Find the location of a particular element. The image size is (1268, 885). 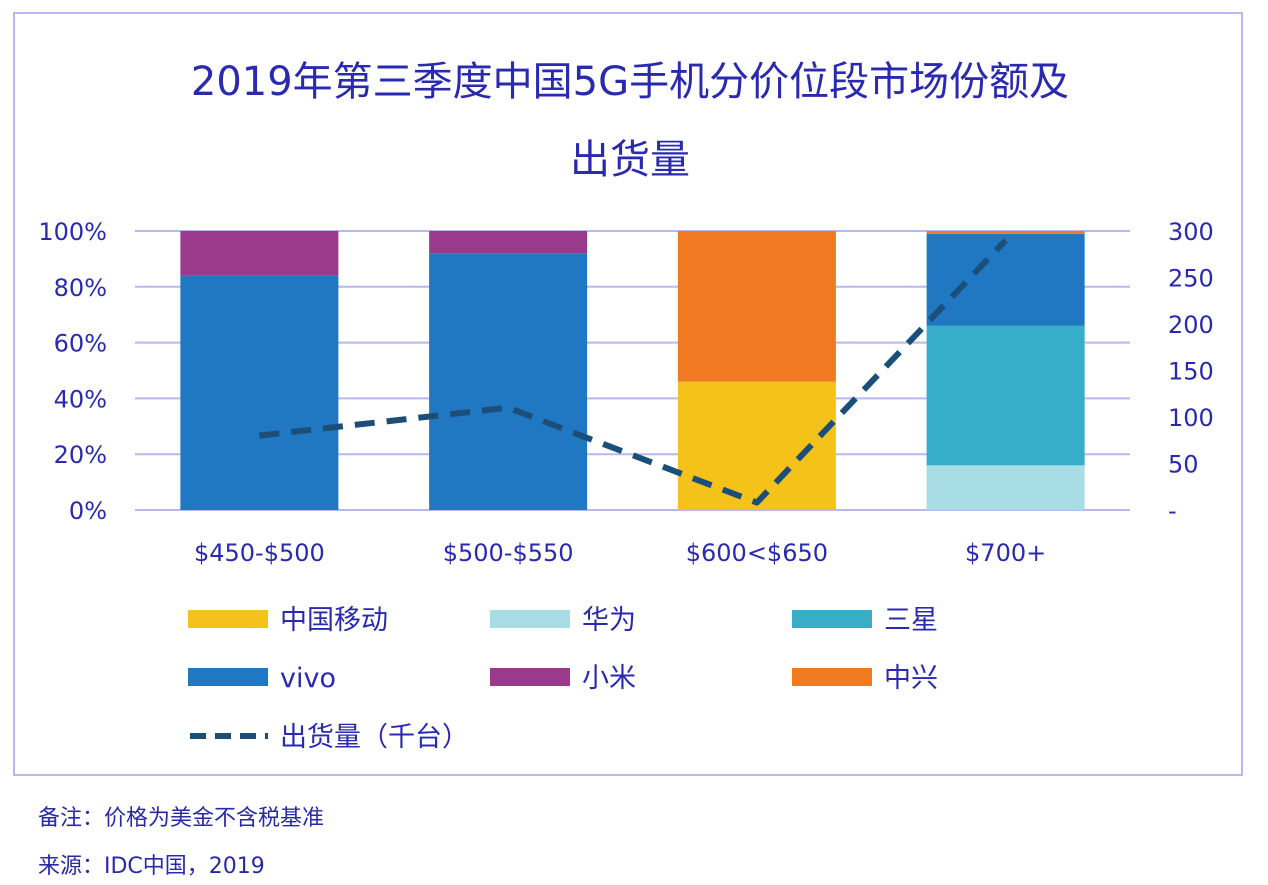

legend-label: 三星 is located at coordinates (911, 620).